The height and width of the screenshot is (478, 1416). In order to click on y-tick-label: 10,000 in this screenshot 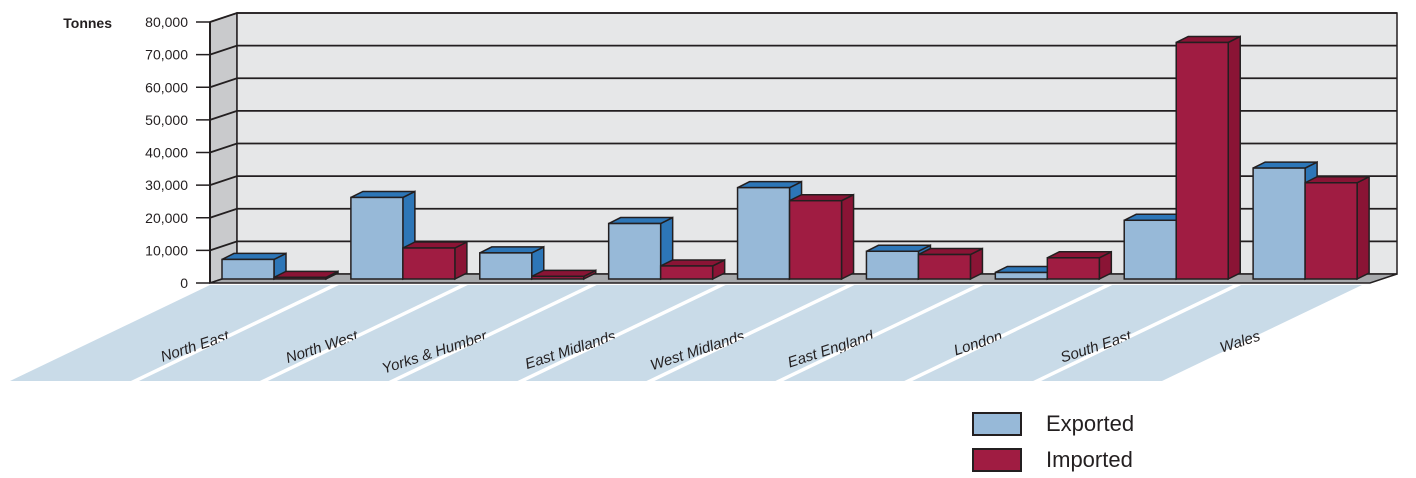, I will do `click(166, 250)`.